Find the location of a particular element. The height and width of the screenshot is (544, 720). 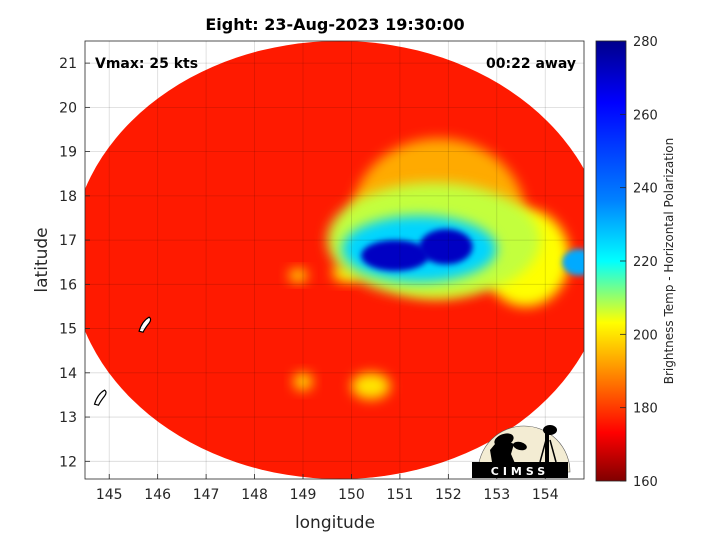

colorbar-tick-label: 260 is located at coordinates (645, 115).